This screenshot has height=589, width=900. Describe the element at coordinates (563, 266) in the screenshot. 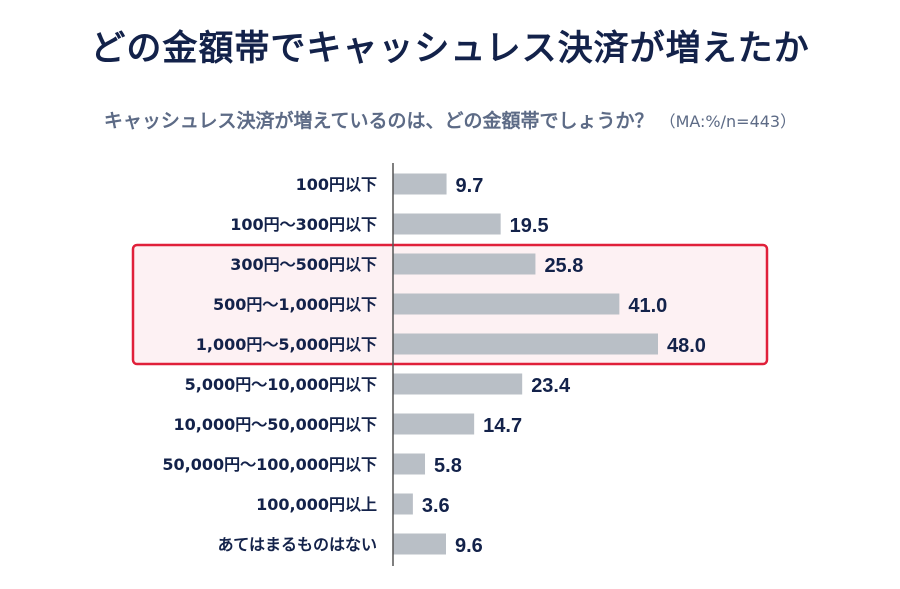

I see `value-label: 25.8` at that location.